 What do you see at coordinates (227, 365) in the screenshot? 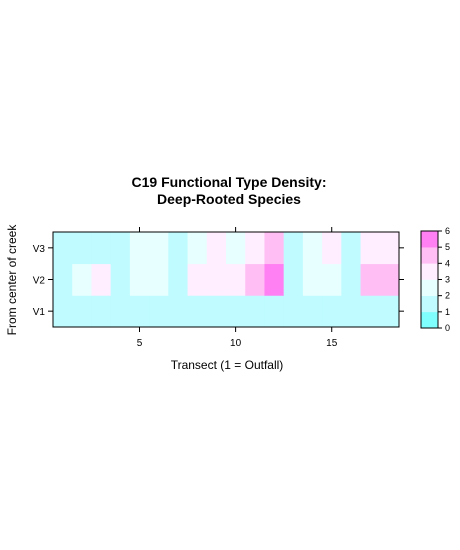
I see `x-axis-label: Transect (1 = Outfall)` at bounding box center [227, 365].